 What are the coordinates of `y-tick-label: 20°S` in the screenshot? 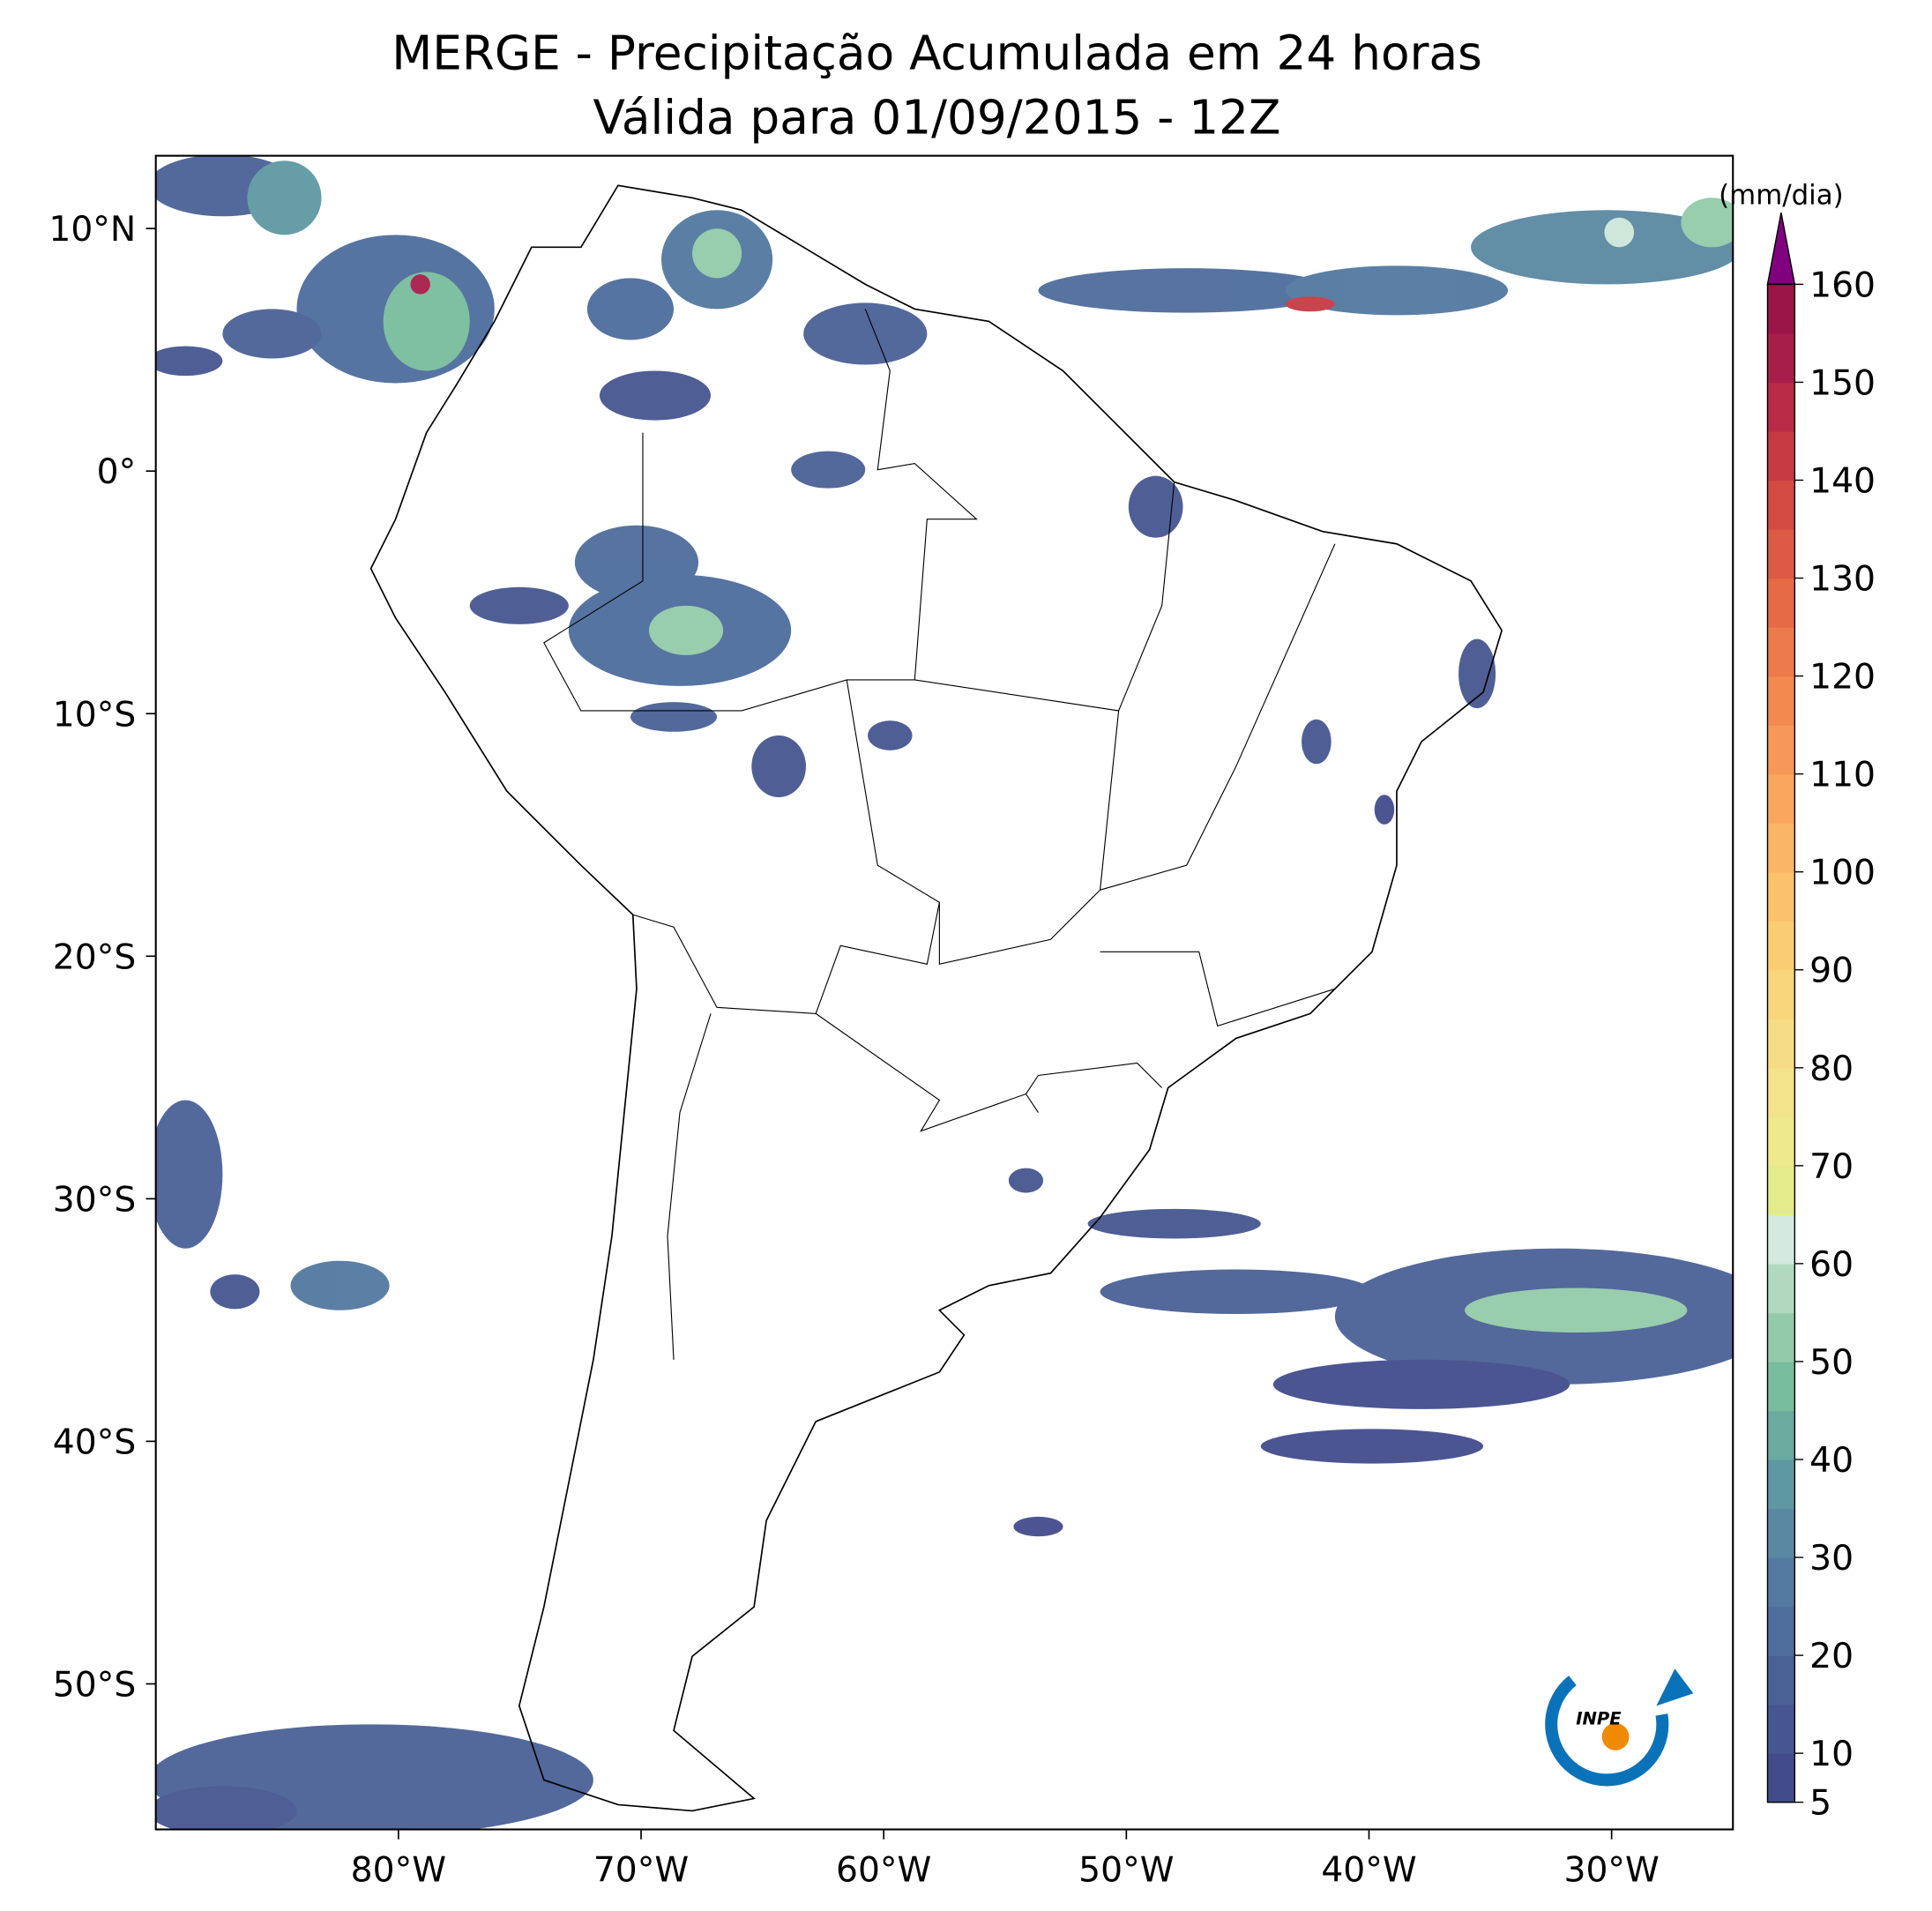 It's located at (94, 957).